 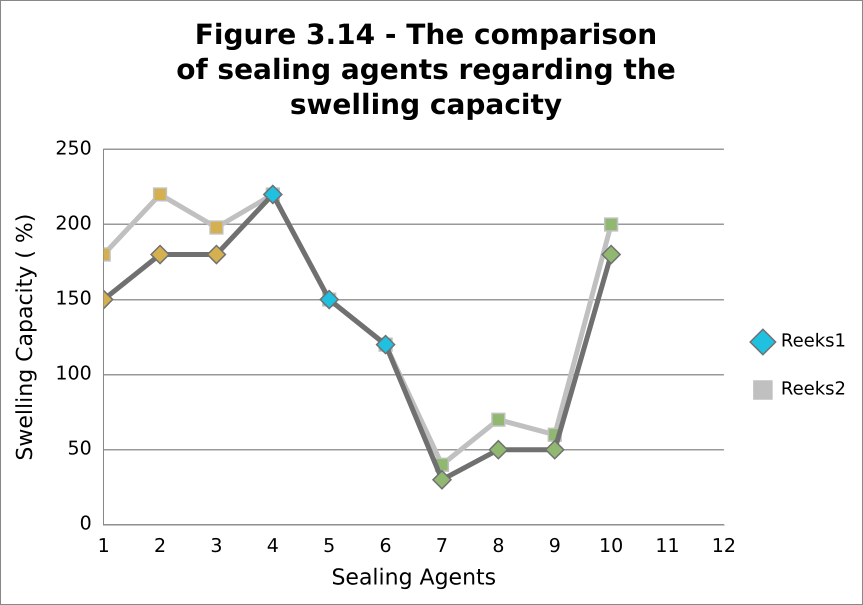 What do you see at coordinates (73, 223) in the screenshot?
I see `y-tick-label: 200` at bounding box center [73, 223].